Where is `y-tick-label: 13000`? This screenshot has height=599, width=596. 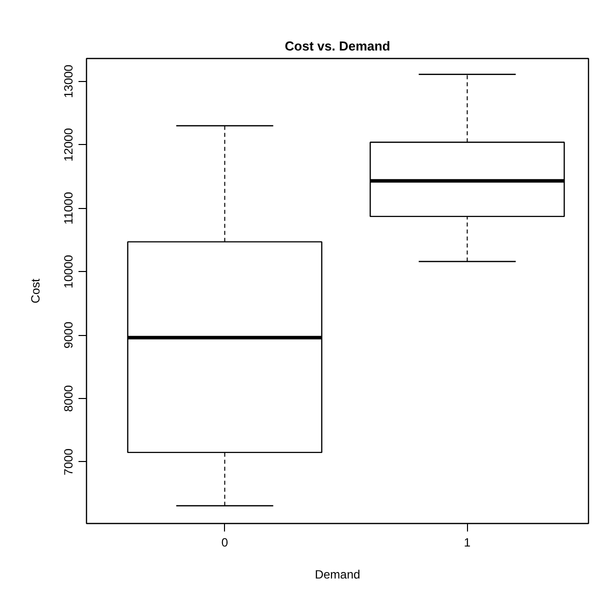
y-tick-label: 13000 is located at coordinates (69, 81).